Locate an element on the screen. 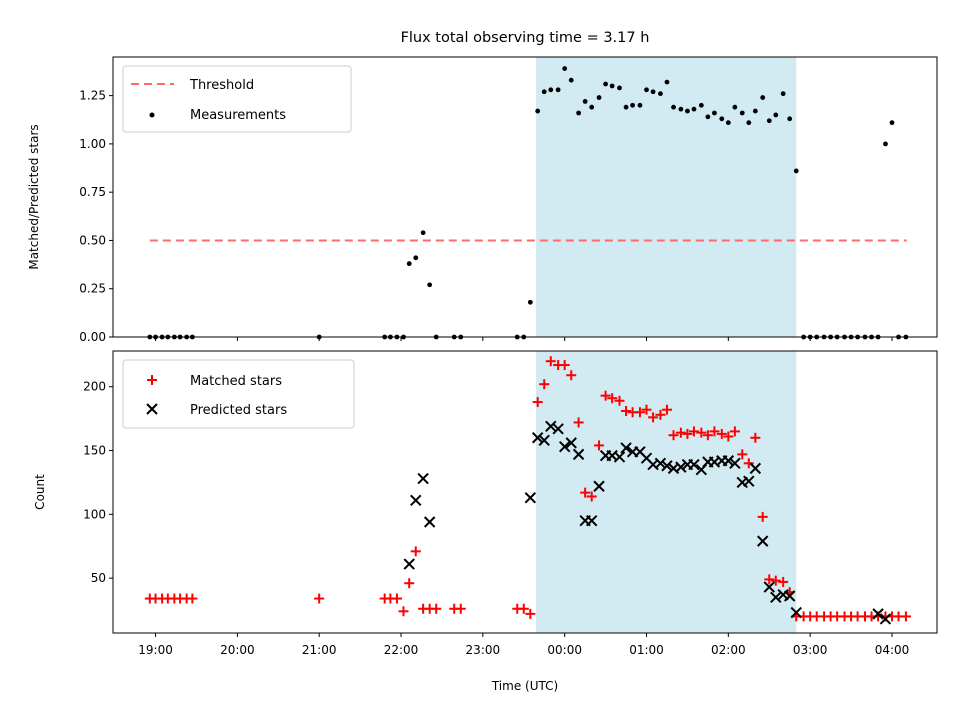  predicted-stars-points is located at coordinates (647, 522).